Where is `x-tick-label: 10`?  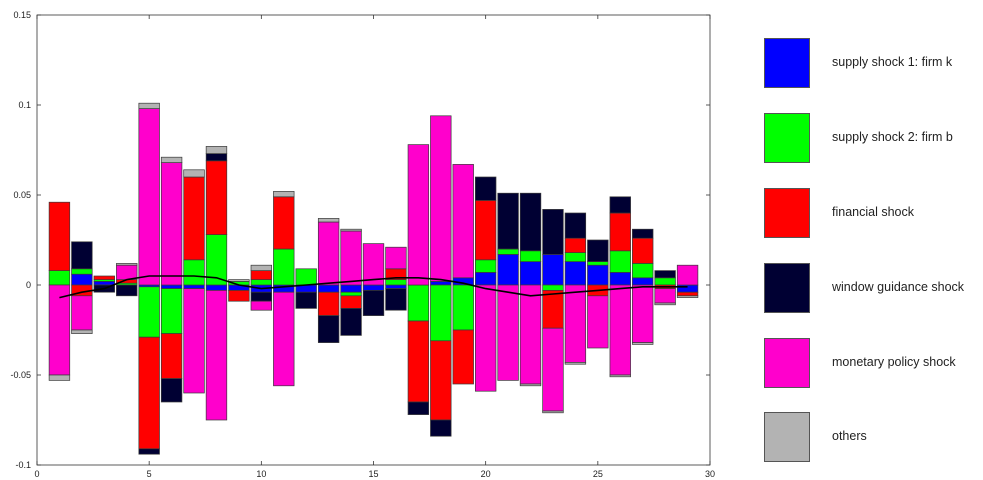
x-tick-label: 10 is located at coordinates (261, 474).